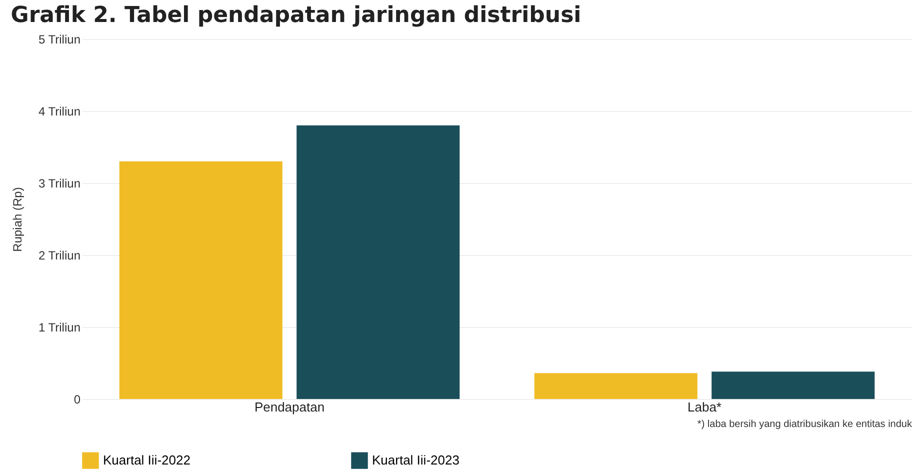  Describe the element at coordinates (296, 15) in the screenshot. I see `chart-title: Grafik 2. Tabel pendapatan jaringan distribusi` at that location.